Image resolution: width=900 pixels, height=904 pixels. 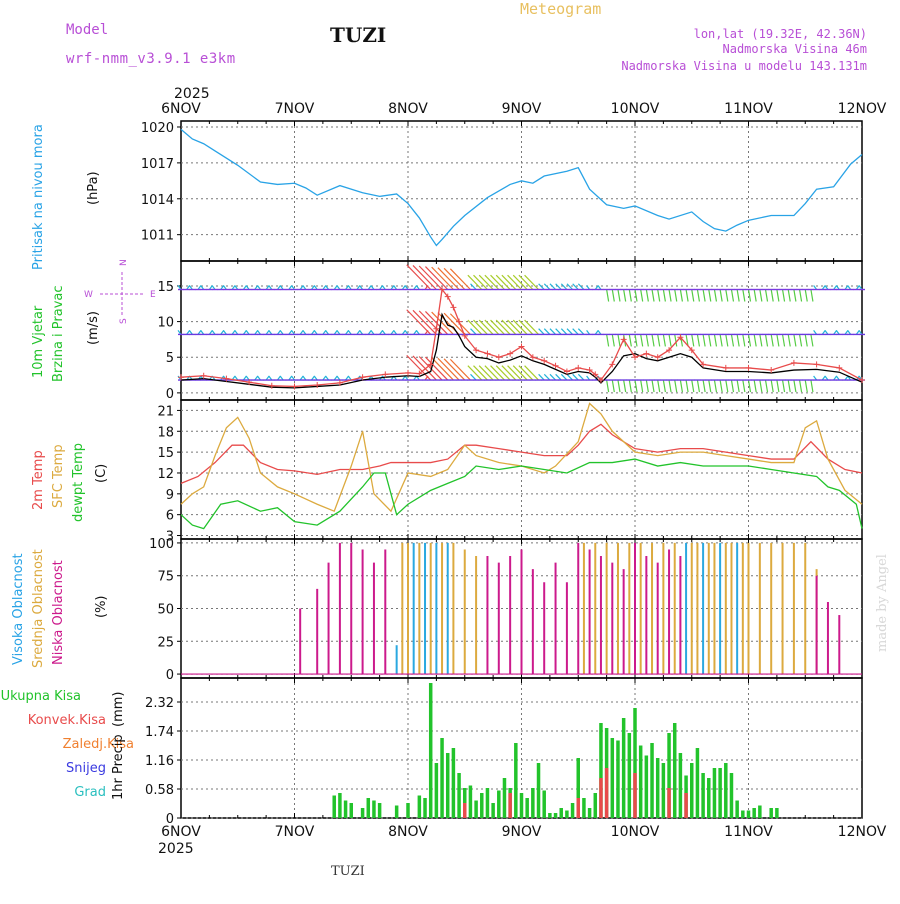 I want to click on y-tick-label: 1.74, so click(x=159, y=732).